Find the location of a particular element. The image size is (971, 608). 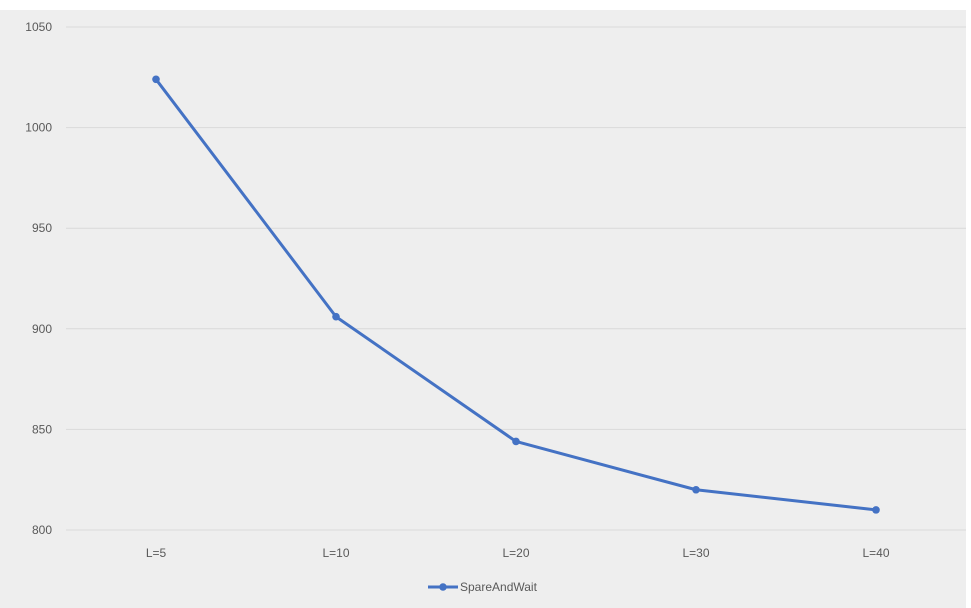

legend-marker is located at coordinates (443, 587).